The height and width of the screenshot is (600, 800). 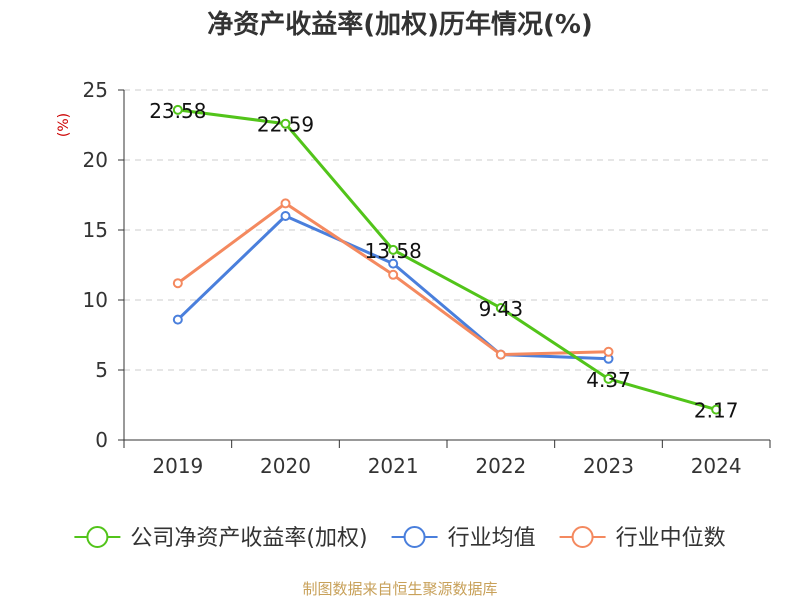 What do you see at coordinates (101, 440) in the screenshot?
I see `y-tick-label: 0` at bounding box center [101, 440].